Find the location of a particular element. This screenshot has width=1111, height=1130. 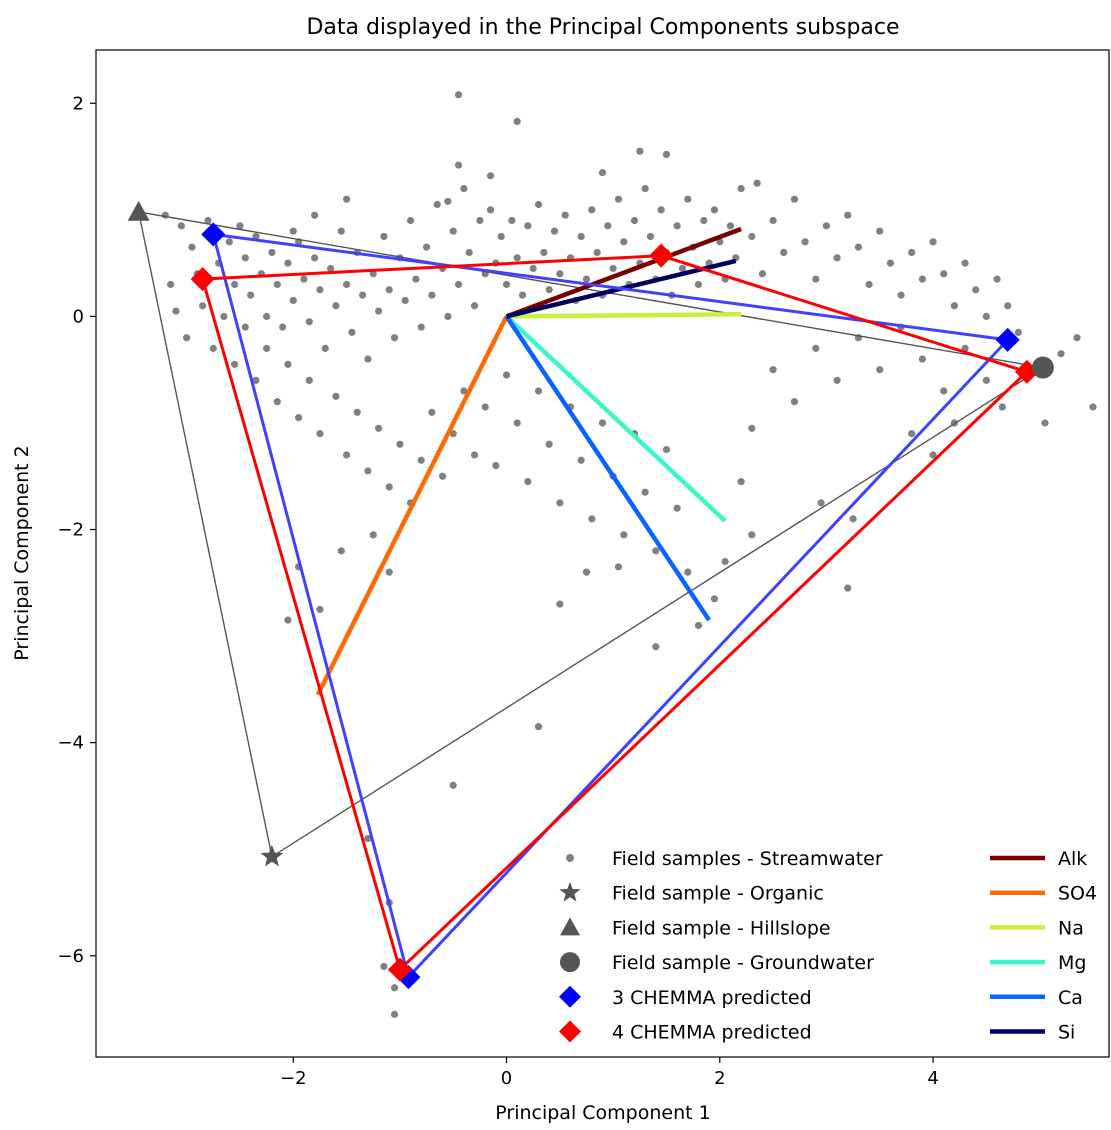

vector-alk is located at coordinates (623, 272).